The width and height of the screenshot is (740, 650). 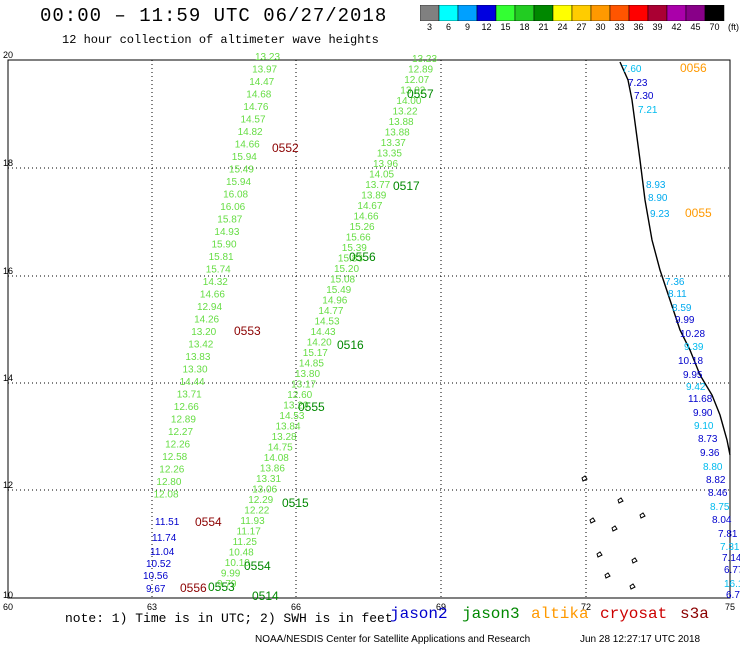 What do you see at coordinates (334, 301) in the screenshot?
I see `wave-height-label: 14.96` at bounding box center [334, 301].